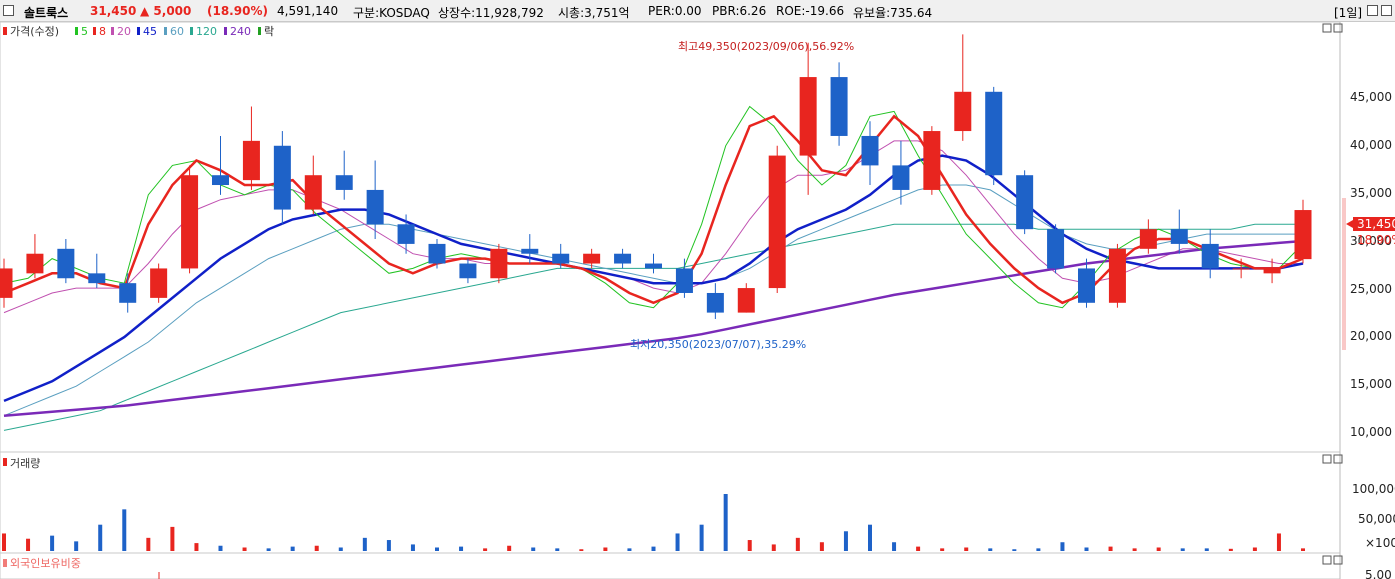  Describe the element at coordinates (1371, 97) in the screenshot. I see `price-tick-45000: 45,000` at that location.